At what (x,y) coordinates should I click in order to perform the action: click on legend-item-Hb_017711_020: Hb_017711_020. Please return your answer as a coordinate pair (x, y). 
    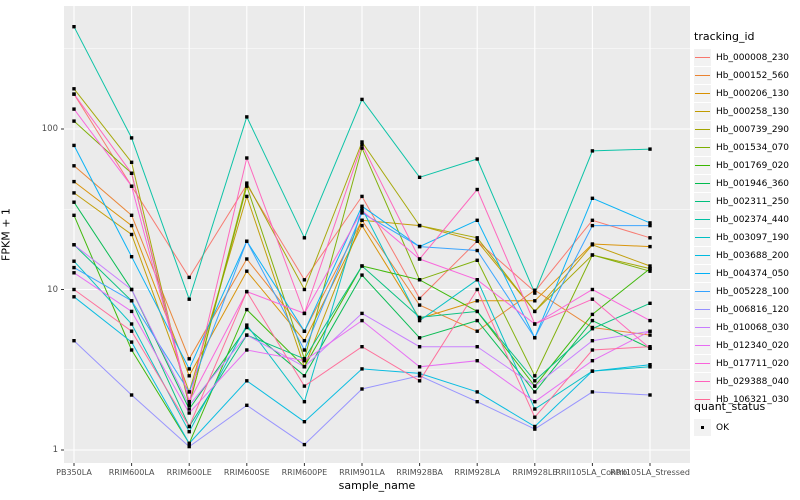
    Looking at the image, I should click on (741, 363).